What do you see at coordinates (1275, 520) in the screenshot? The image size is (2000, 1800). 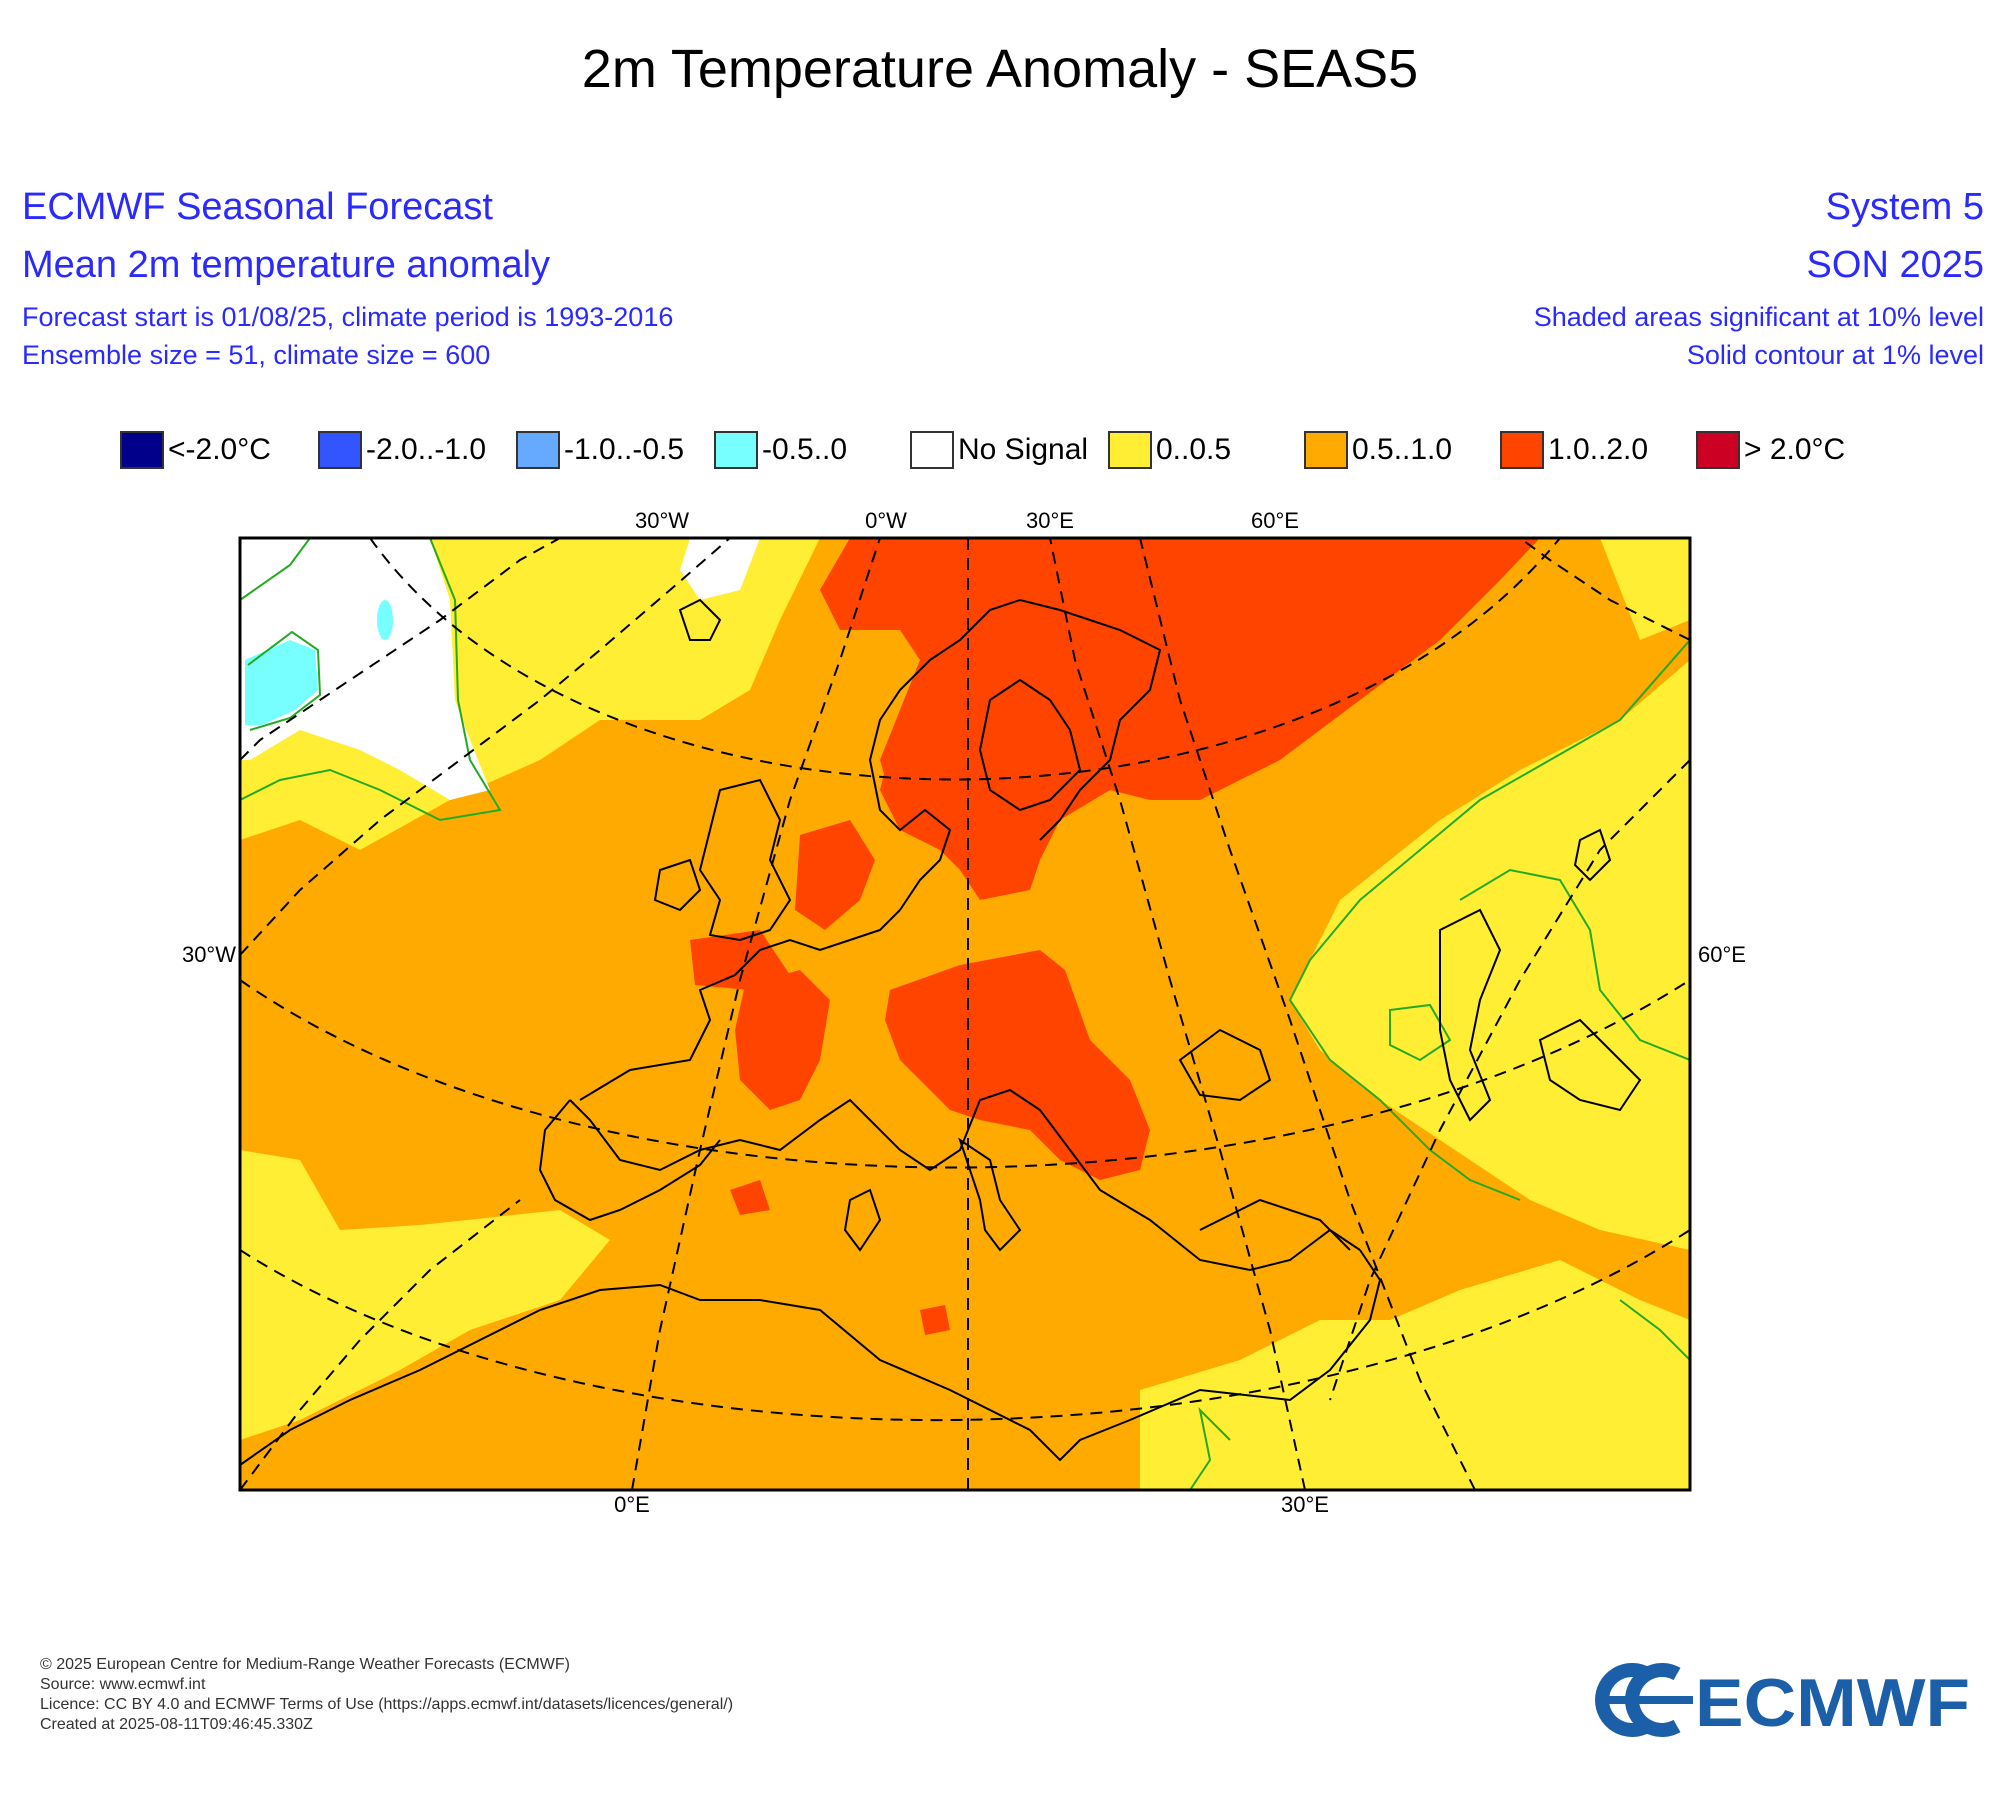 I see `map-label-top: 60°E` at bounding box center [1275, 520].